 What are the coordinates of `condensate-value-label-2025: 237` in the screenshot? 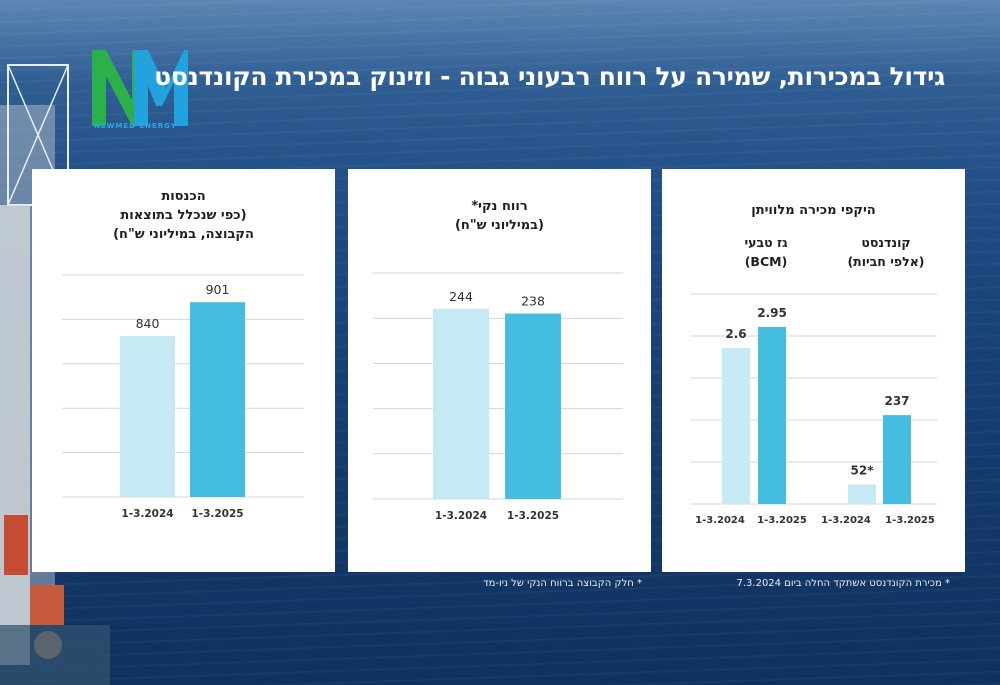 It's located at (896, 401).